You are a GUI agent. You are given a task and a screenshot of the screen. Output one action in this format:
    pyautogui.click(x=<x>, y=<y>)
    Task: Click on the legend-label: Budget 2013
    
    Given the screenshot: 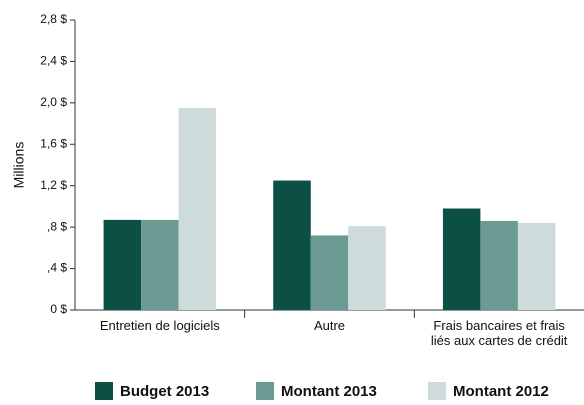 What is the action you would take?
    pyautogui.click(x=164, y=391)
    